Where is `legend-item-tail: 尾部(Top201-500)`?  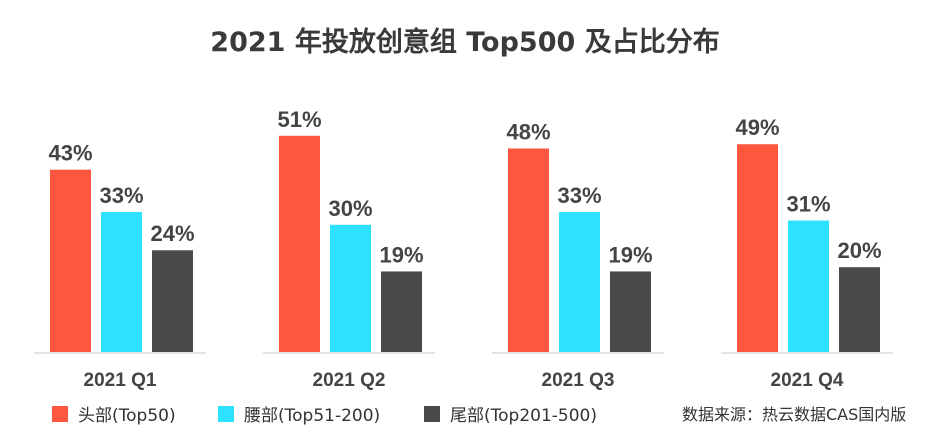
legend-item-tail: 尾部(Top201-500) is located at coordinates (510, 413).